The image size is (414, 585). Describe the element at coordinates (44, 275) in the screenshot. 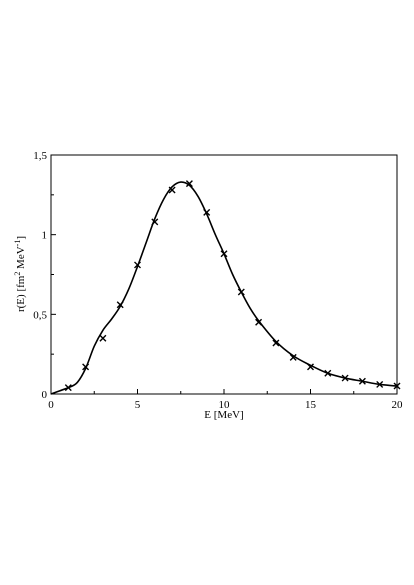

I see `y-axis-ticks: 0 0,5 1 1,5` at that location.